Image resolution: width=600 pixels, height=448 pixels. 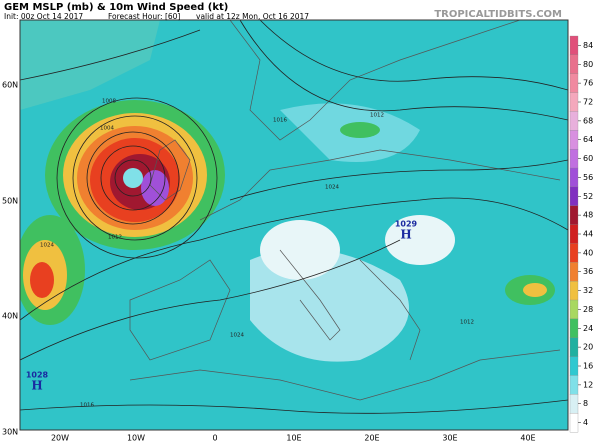 I want to click on wind-field, so click(x=90, y=65).